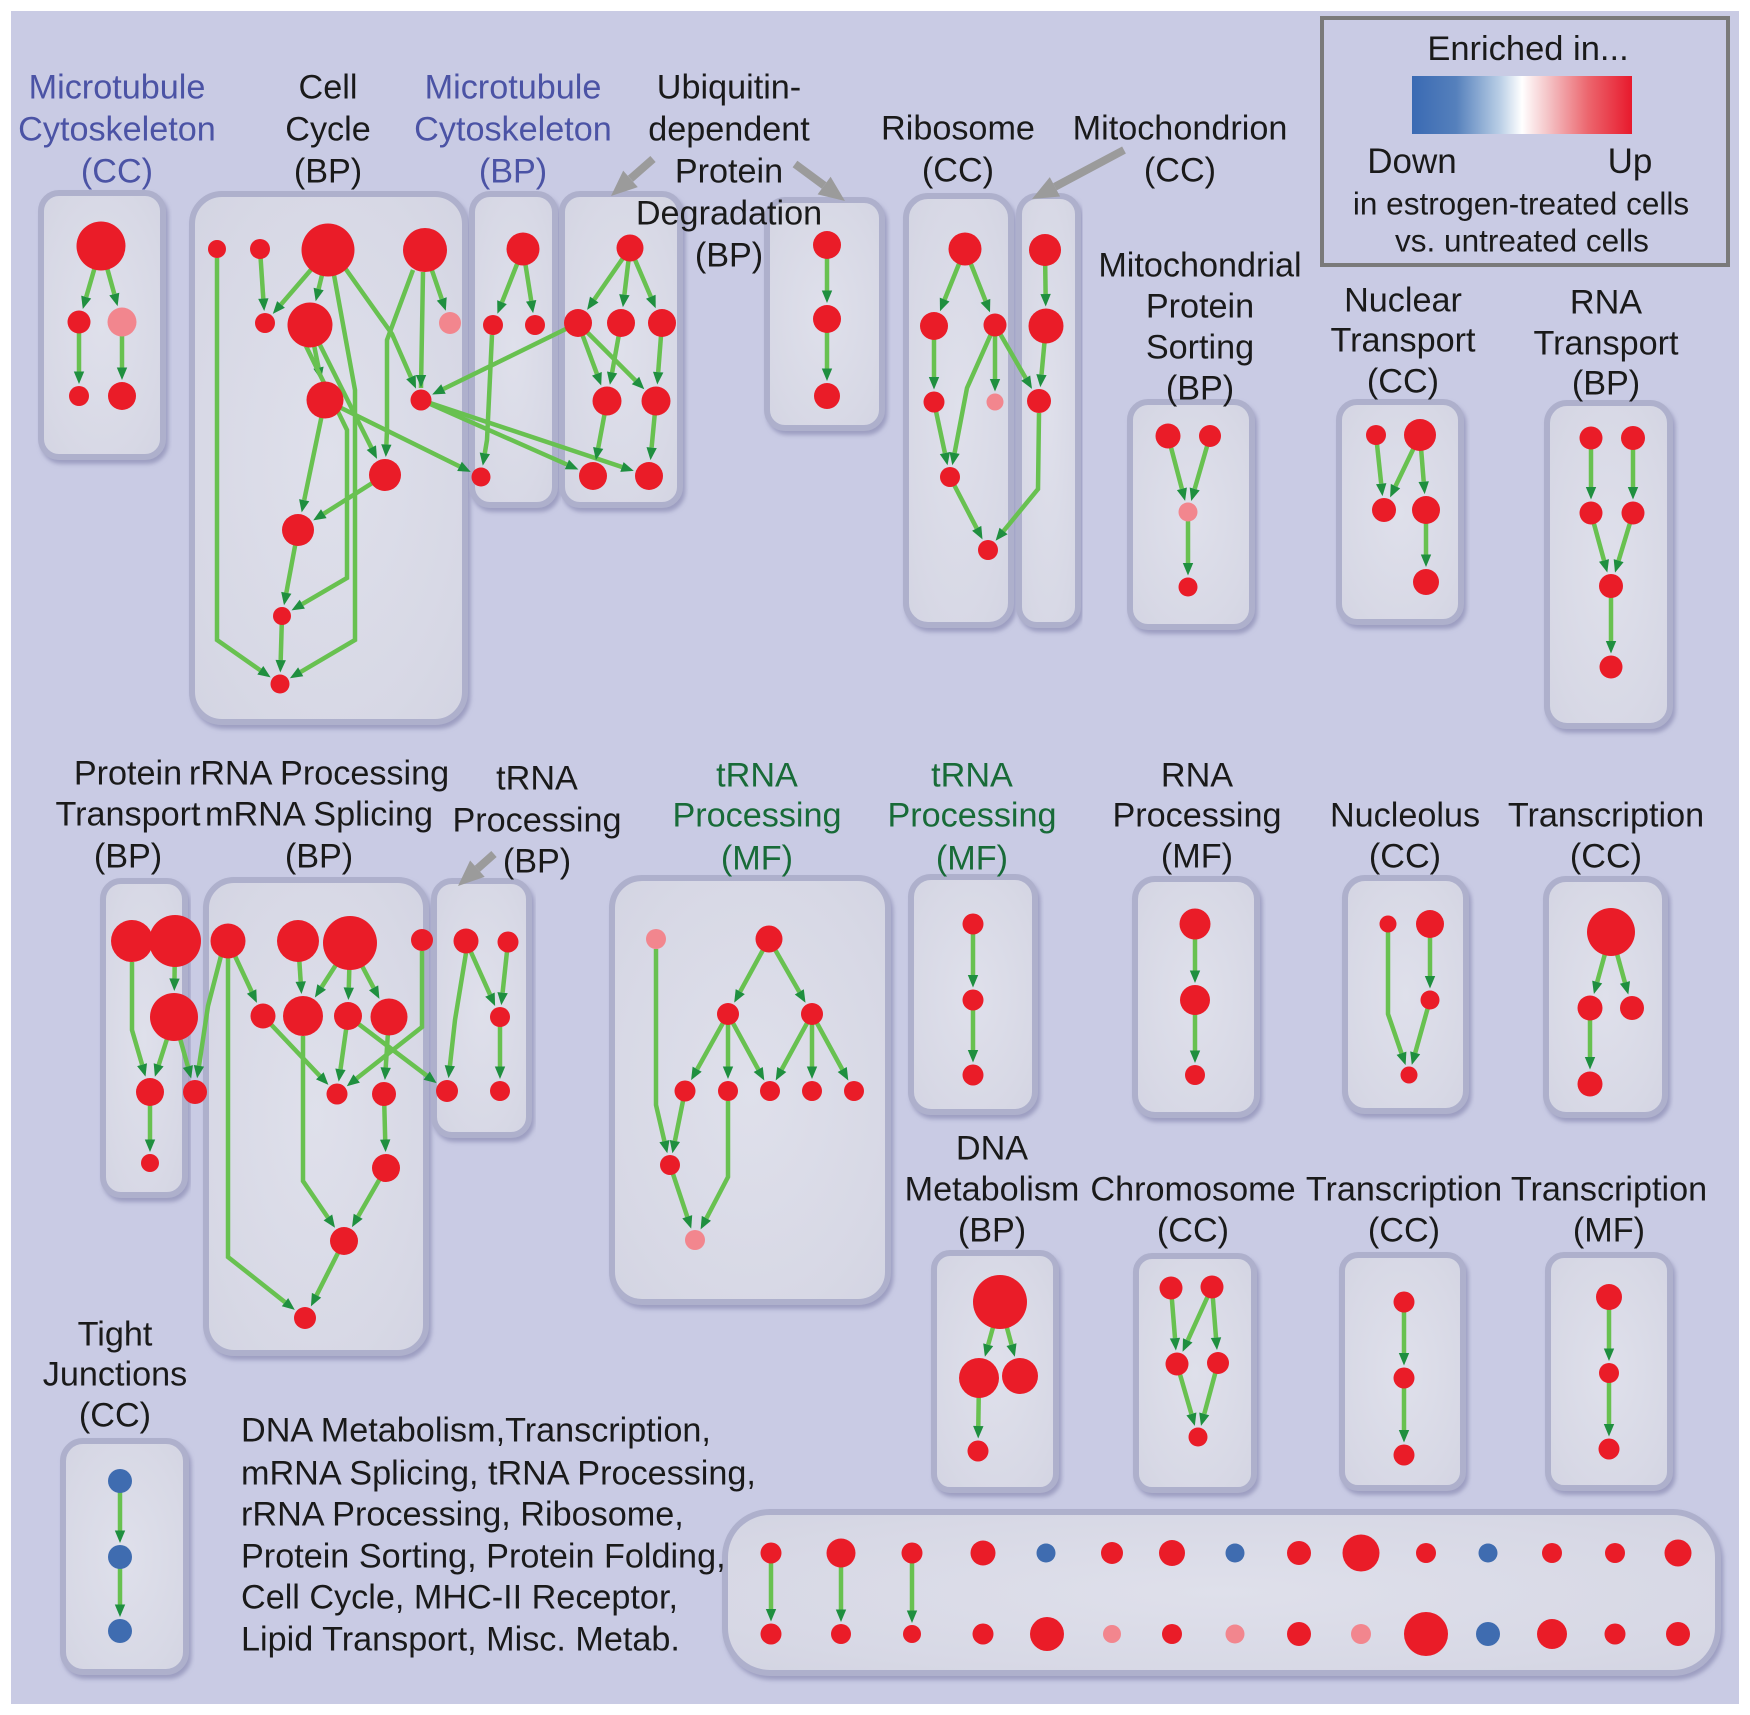  What do you see at coordinates (462, 1515) in the screenshot?
I see `svg-text: rRNA Processing, Ribosome,` at bounding box center [462, 1515].